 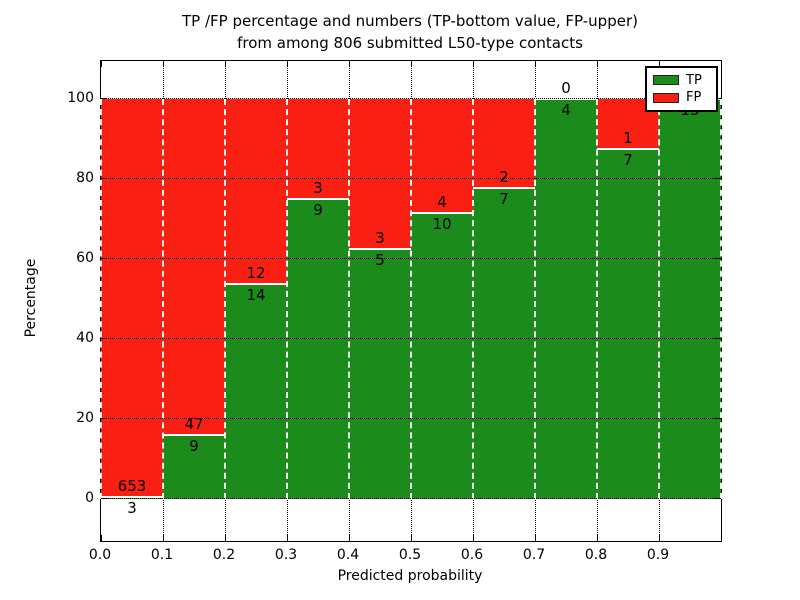 I want to click on legend-item-tp: TP, so click(x=681, y=80).